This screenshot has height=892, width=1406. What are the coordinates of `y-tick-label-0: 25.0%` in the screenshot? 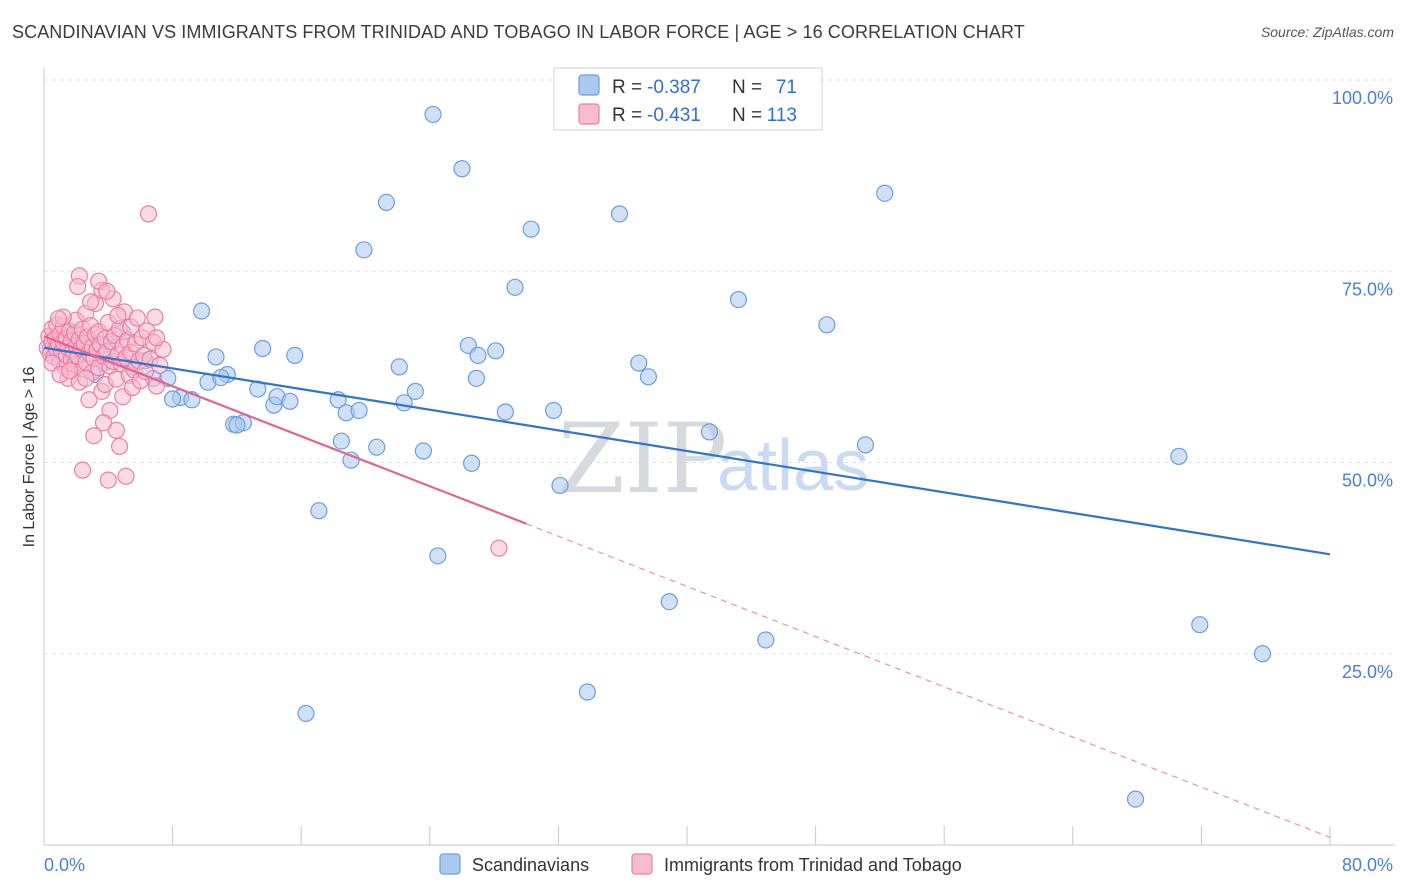 It's located at (1367, 672).